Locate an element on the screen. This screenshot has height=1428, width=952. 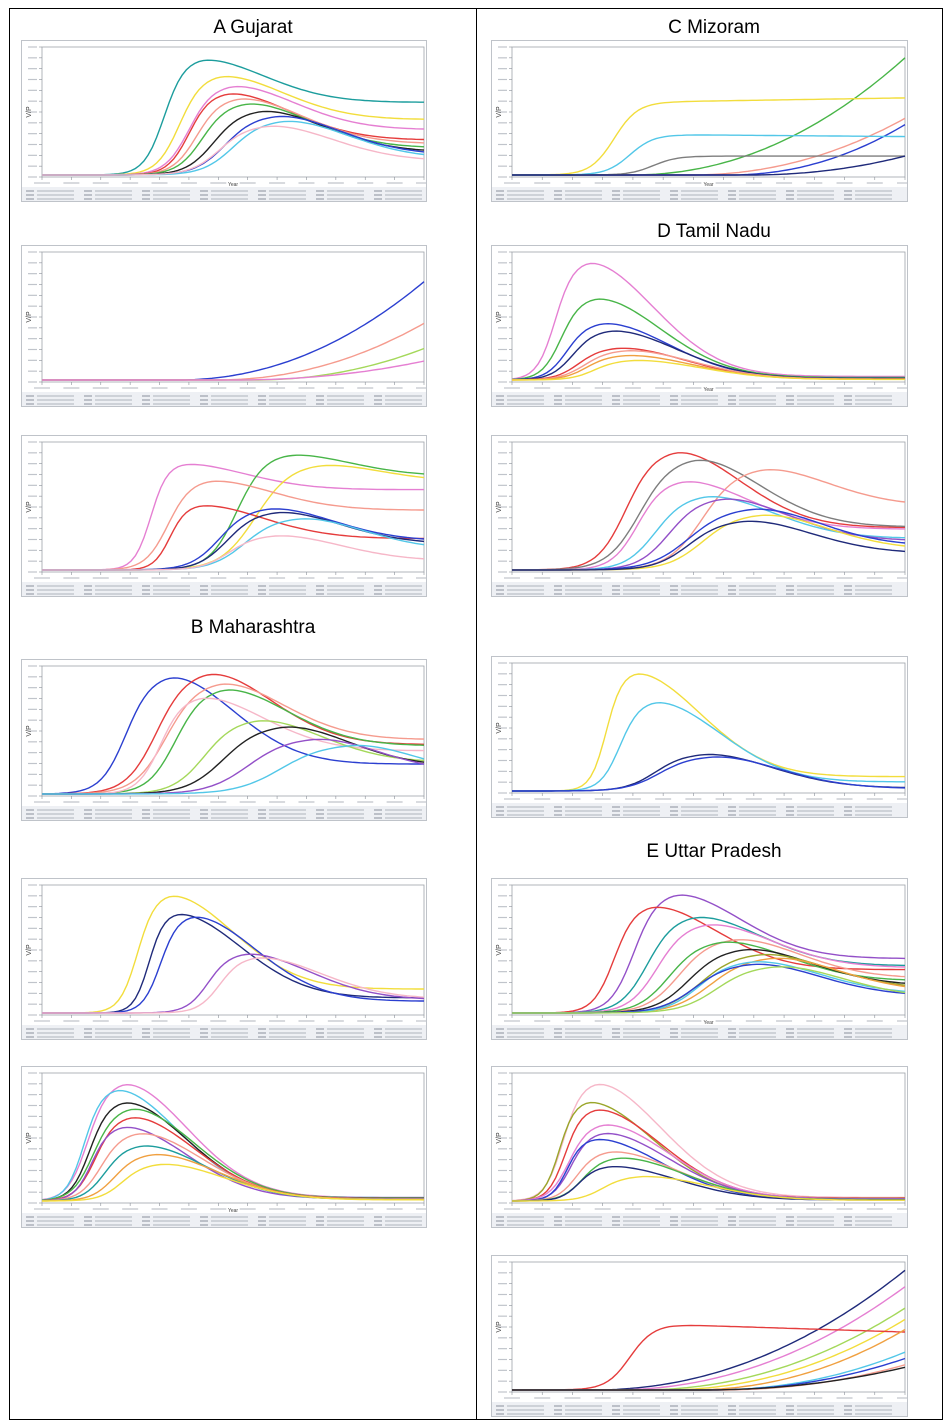
chart-panel-E3: V/P is located at coordinates (699, 1336).